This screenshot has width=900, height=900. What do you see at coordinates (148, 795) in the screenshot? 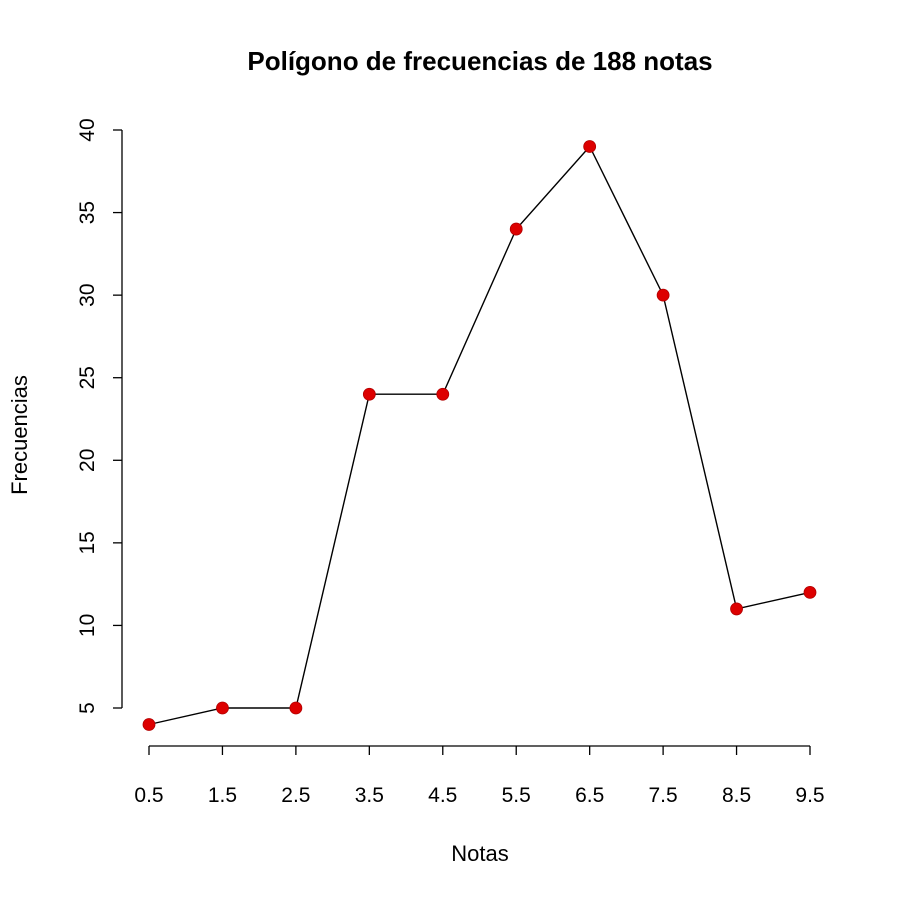
I see `x-tick-label: 0.5` at bounding box center [148, 795].